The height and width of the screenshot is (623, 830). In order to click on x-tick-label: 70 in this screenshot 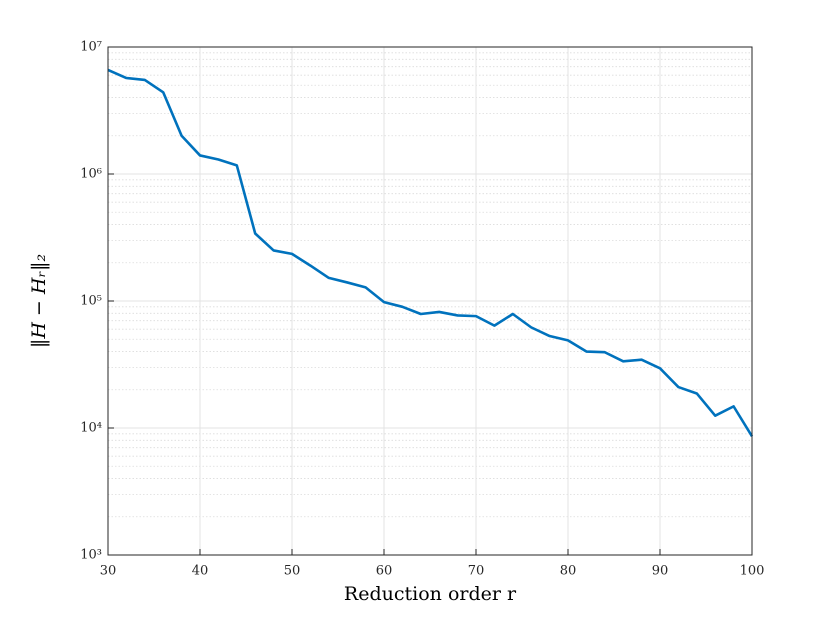, I will do `click(476, 571)`.